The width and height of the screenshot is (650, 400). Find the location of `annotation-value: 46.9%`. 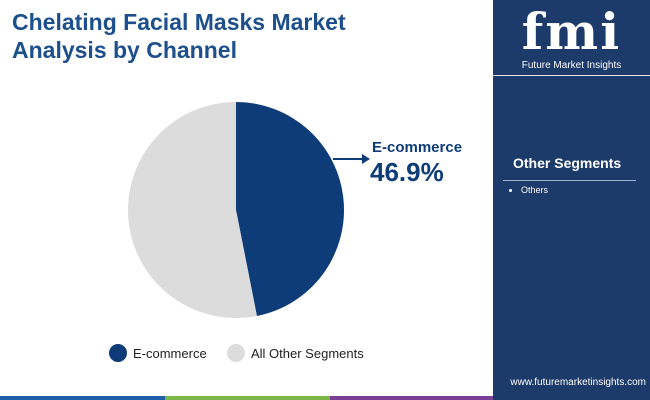

annotation-value: 46.9% is located at coordinates (407, 172).